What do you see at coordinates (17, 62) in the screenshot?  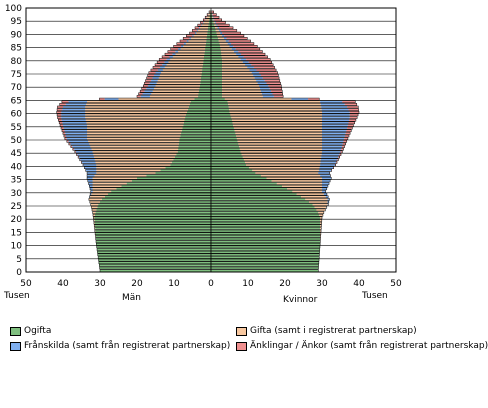 I see `y-tick-label: 80` at bounding box center [17, 62].